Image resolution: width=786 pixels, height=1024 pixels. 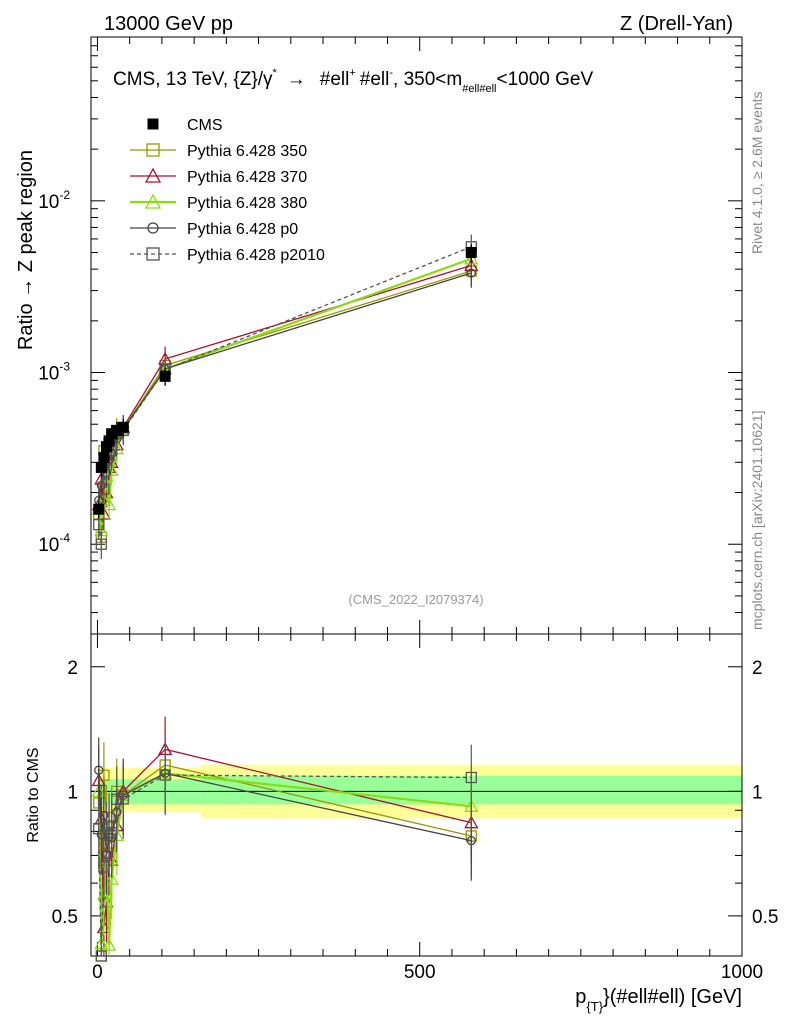 What do you see at coordinates (352, 73) in the screenshot?
I see `title-plus: +` at bounding box center [352, 73].